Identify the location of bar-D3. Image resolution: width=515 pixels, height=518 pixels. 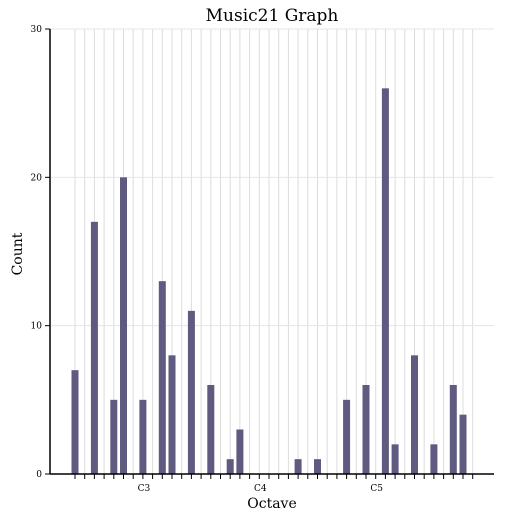
(240, 451).